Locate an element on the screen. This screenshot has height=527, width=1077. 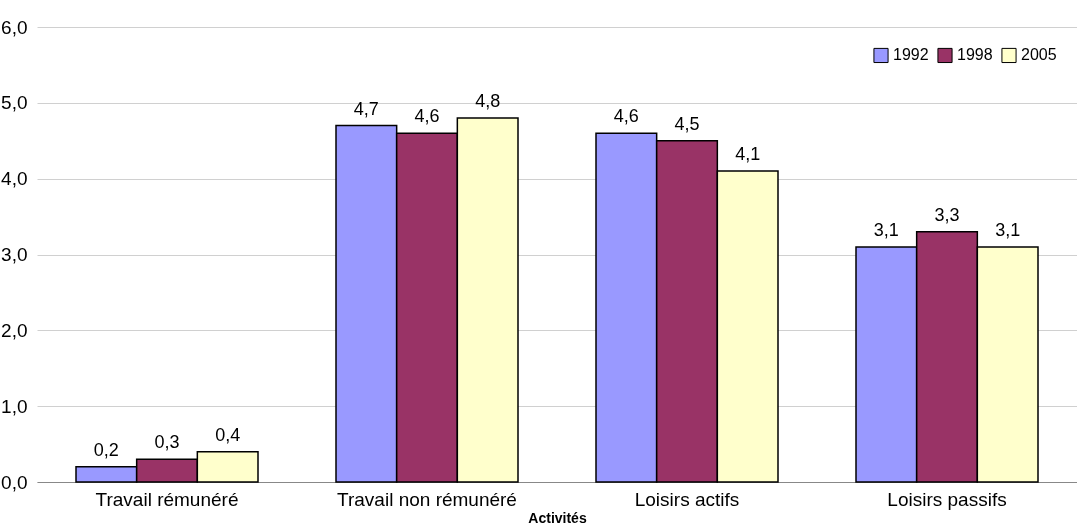
data-label: 4,7 is located at coordinates (366, 108).